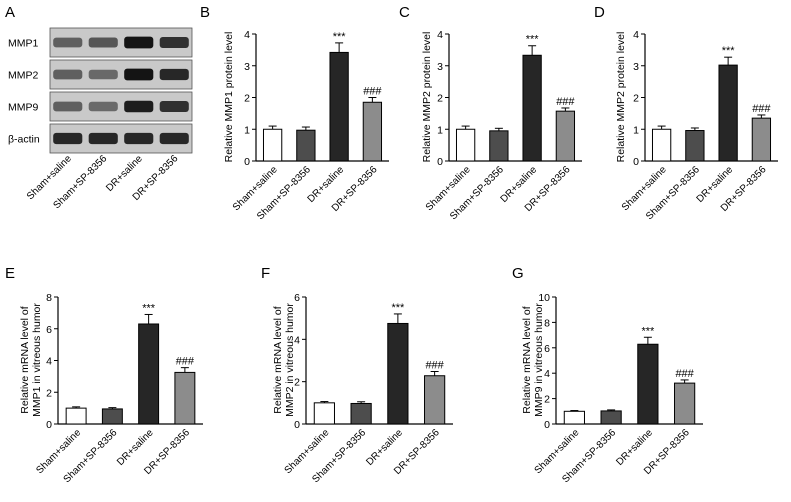 This screenshot has width=791, height=502. What do you see at coordinates (23, 44) in the screenshot?
I see `blot-row-label: MMP1` at bounding box center [23, 44].